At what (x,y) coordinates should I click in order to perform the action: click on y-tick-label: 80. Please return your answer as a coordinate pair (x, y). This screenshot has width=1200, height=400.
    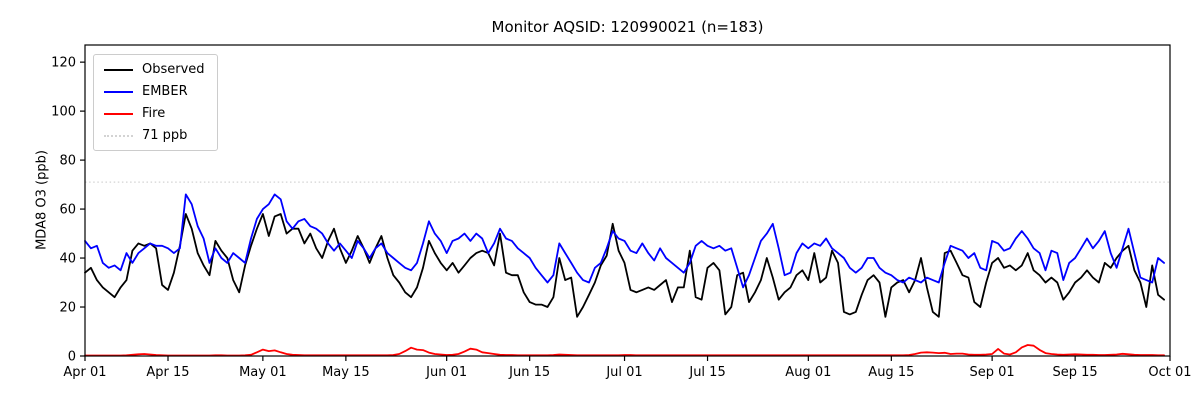
    Looking at the image, I should click on (67, 161).